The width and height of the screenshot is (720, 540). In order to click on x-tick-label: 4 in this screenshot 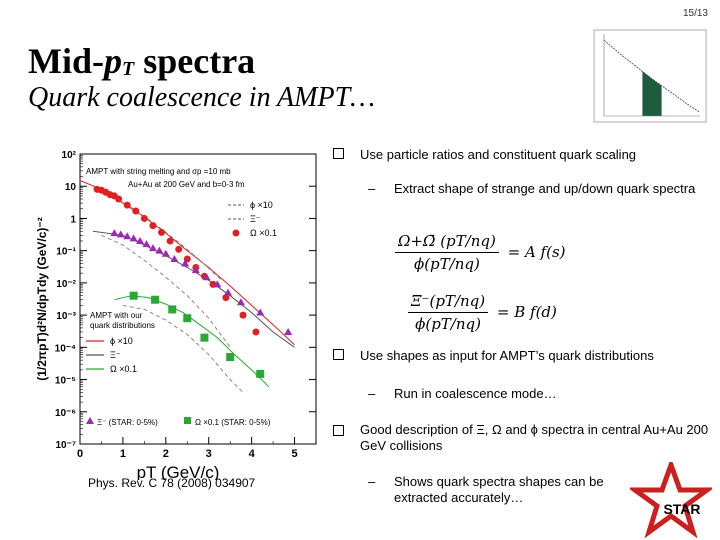, I will do `click(252, 454)`.